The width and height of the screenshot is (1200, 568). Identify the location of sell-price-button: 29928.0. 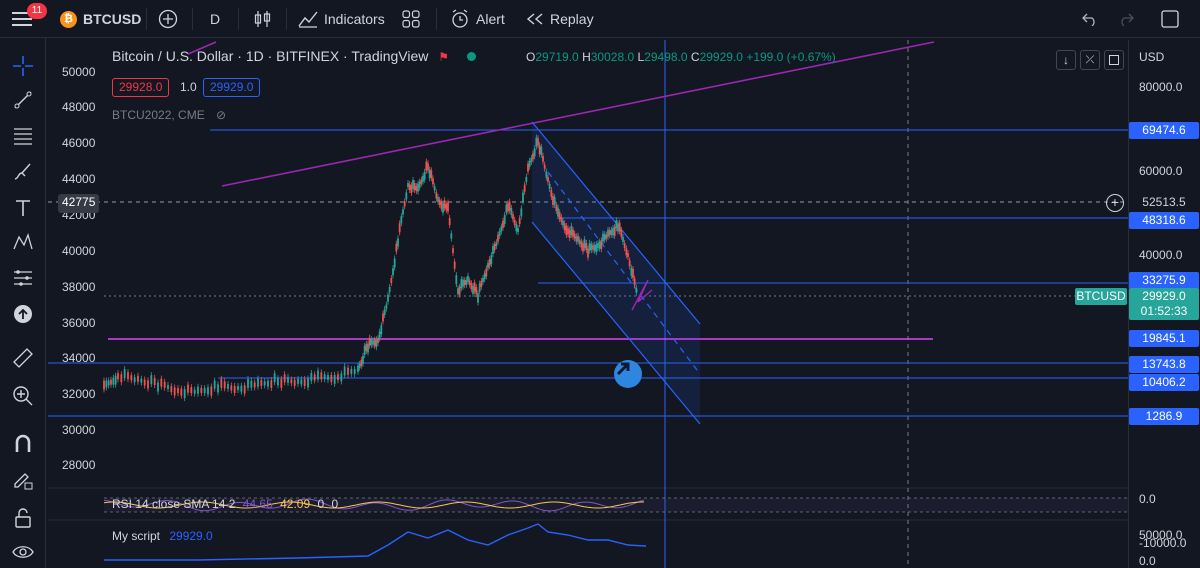
(141, 87).